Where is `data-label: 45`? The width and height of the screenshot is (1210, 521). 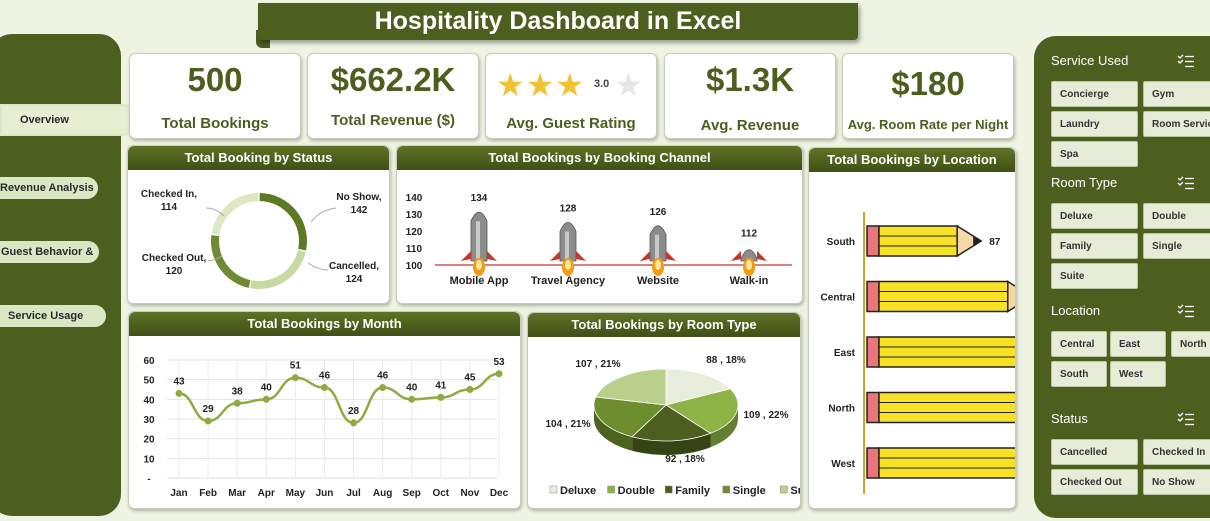
data-label: 45 is located at coordinates (470, 378).